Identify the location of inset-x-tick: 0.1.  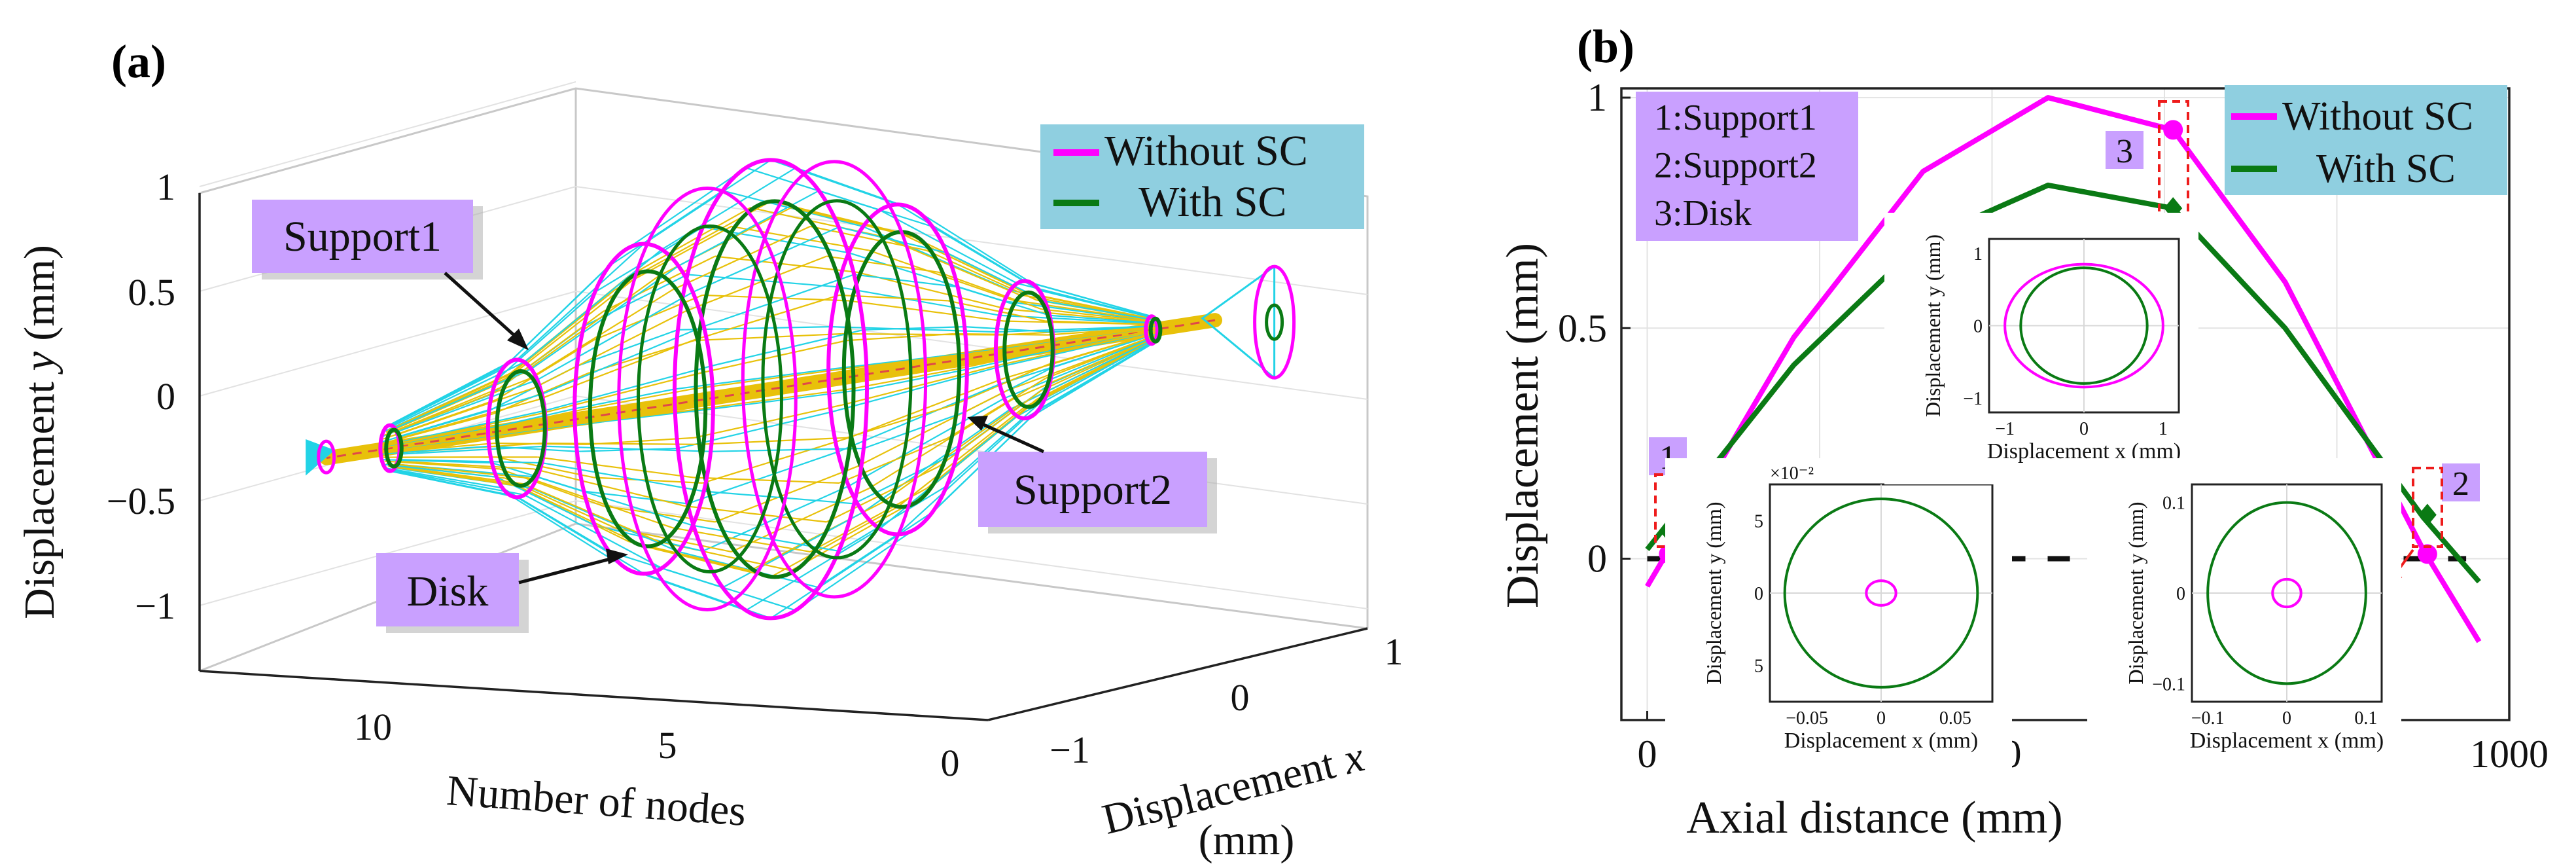
(2365, 719).